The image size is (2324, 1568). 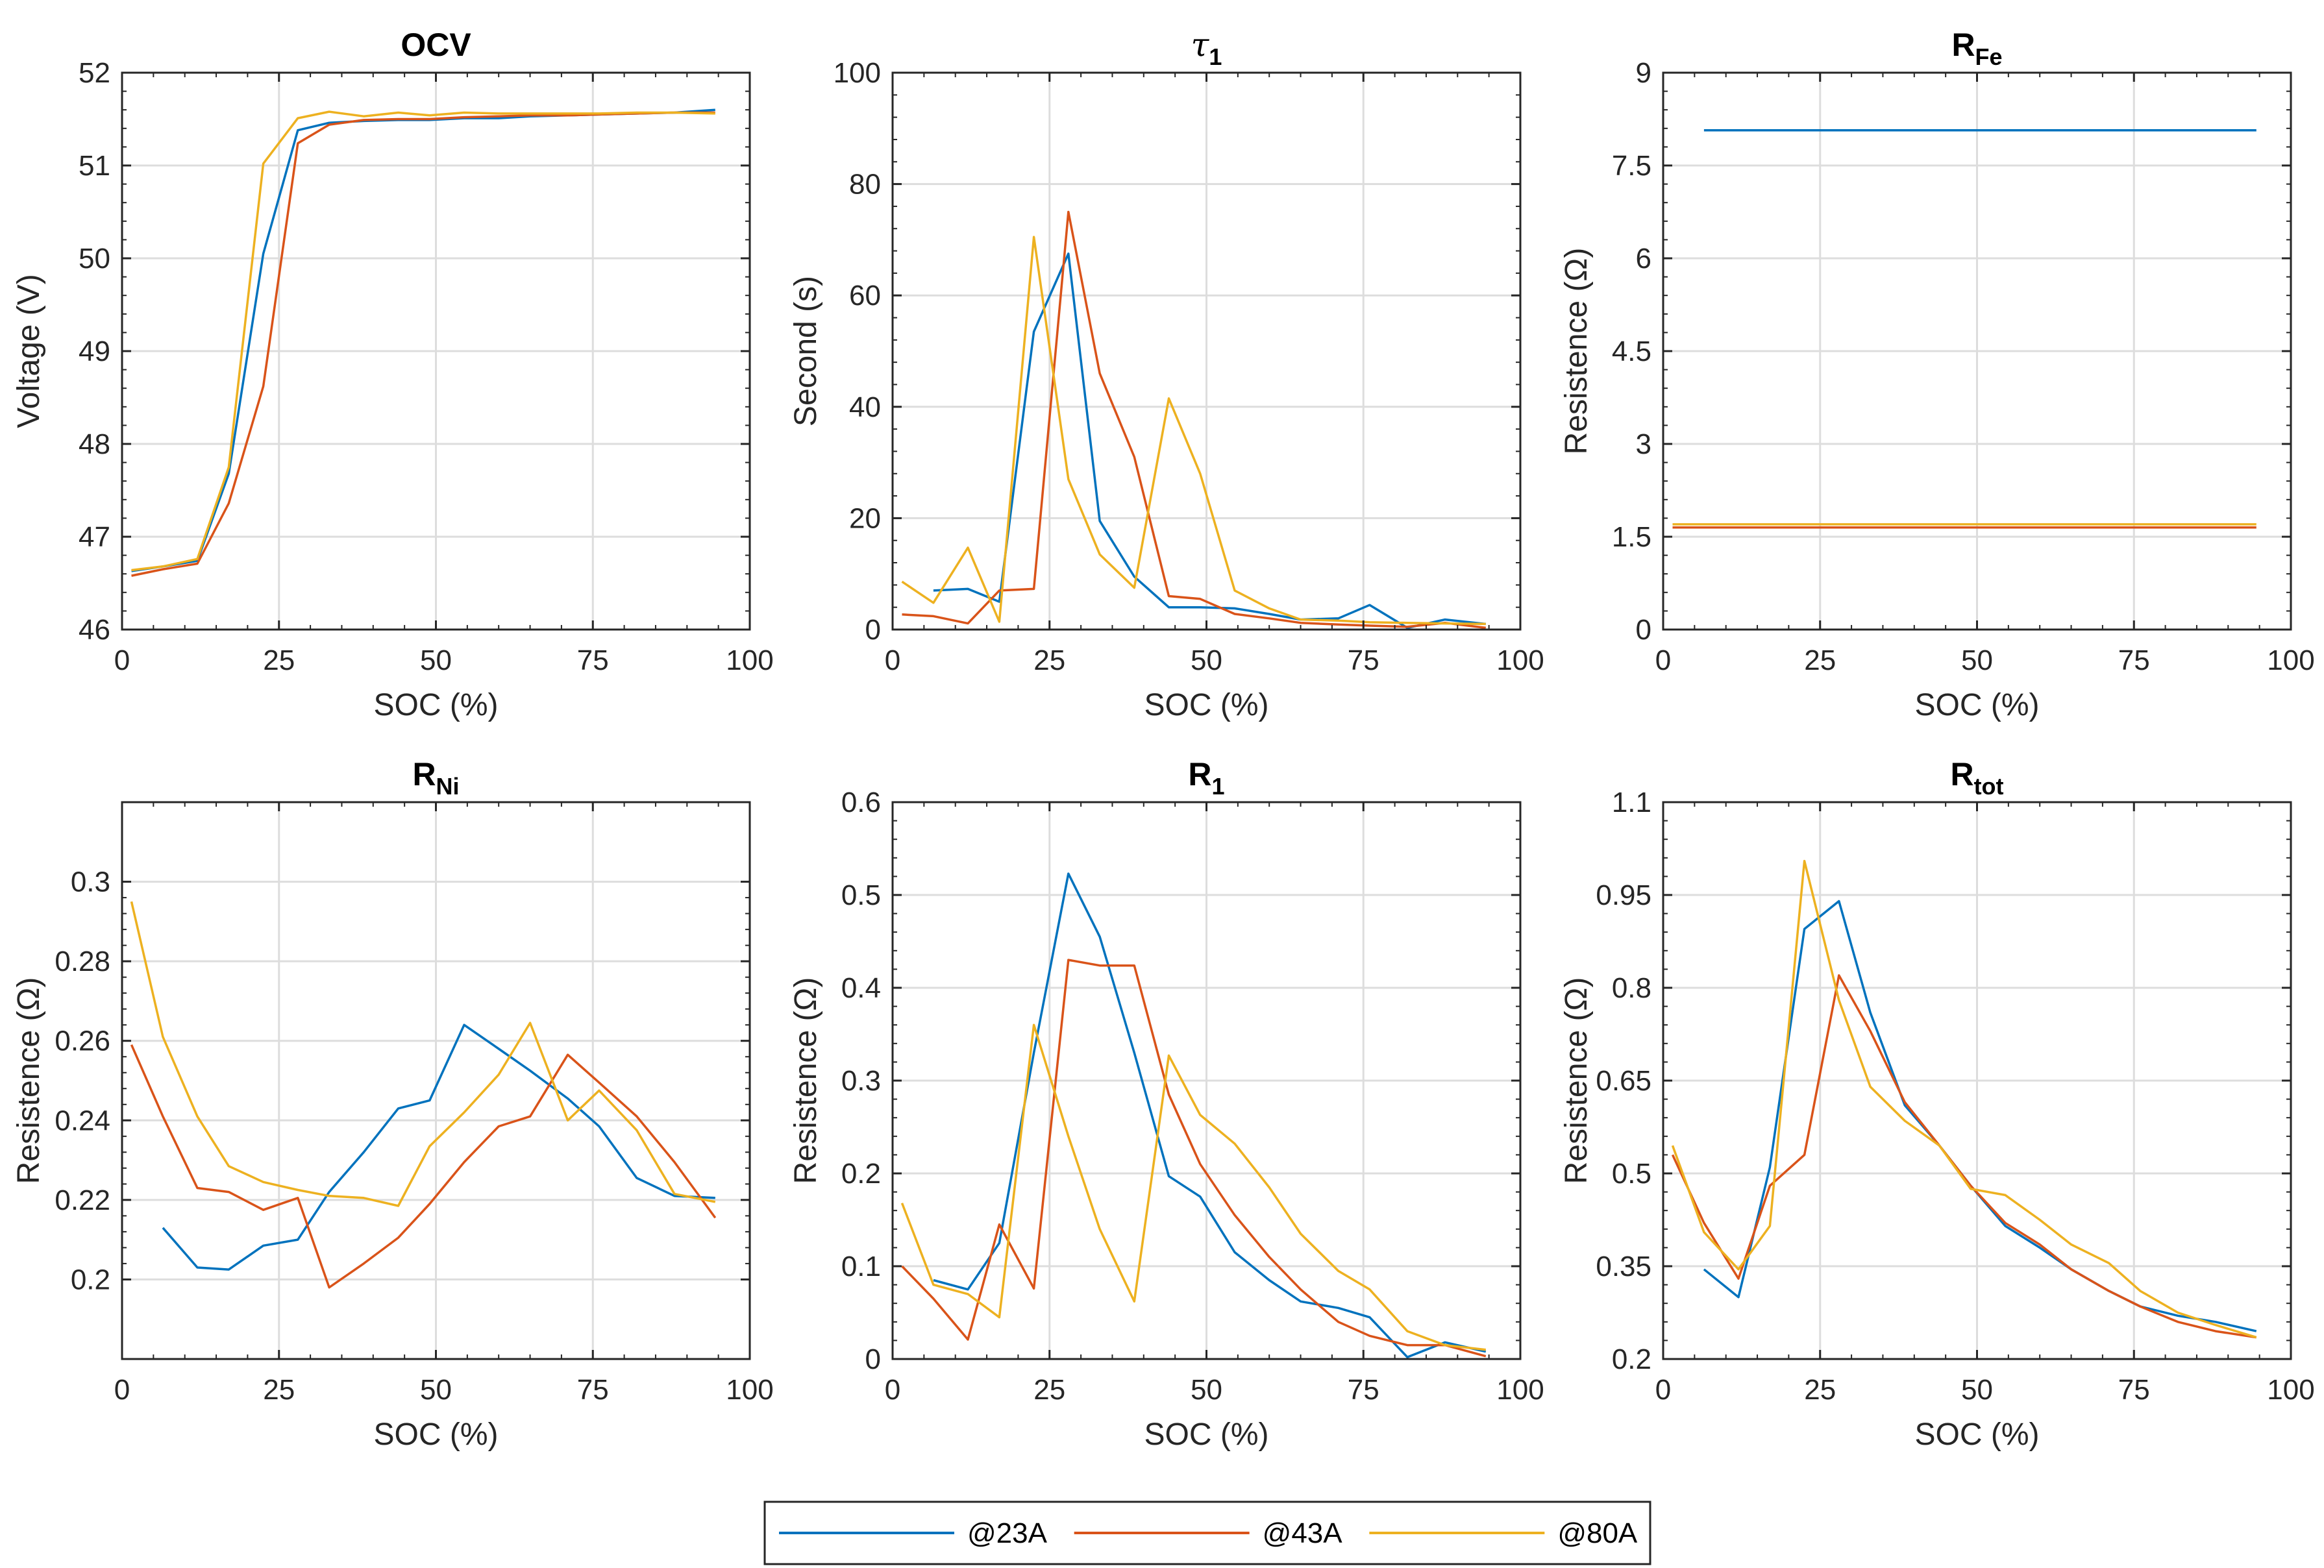 I want to click on y-tick-label: 60, so click(x=865, y=296).